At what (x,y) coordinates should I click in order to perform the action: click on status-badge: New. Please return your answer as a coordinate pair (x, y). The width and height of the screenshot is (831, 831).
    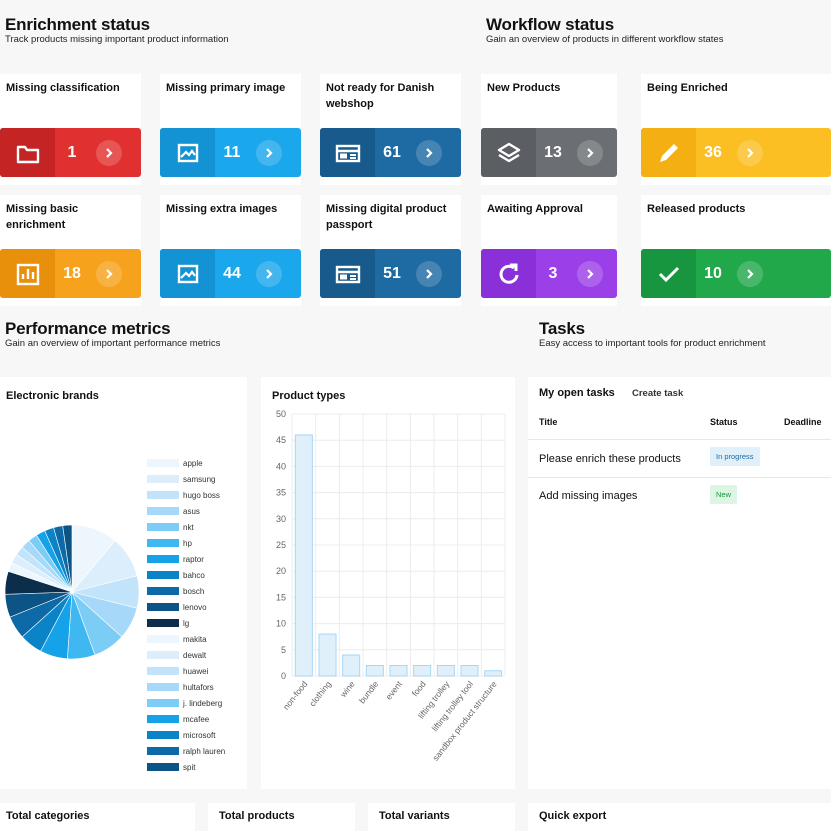
    Looking at the image, I should click on (724, 494).